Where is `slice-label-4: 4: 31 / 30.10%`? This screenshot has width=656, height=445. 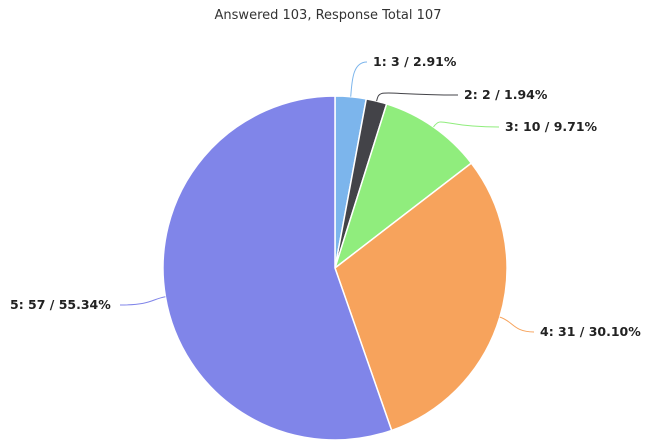 slice-label-4: 4: 31 / 30.10% is located at coordinates (590, 331).